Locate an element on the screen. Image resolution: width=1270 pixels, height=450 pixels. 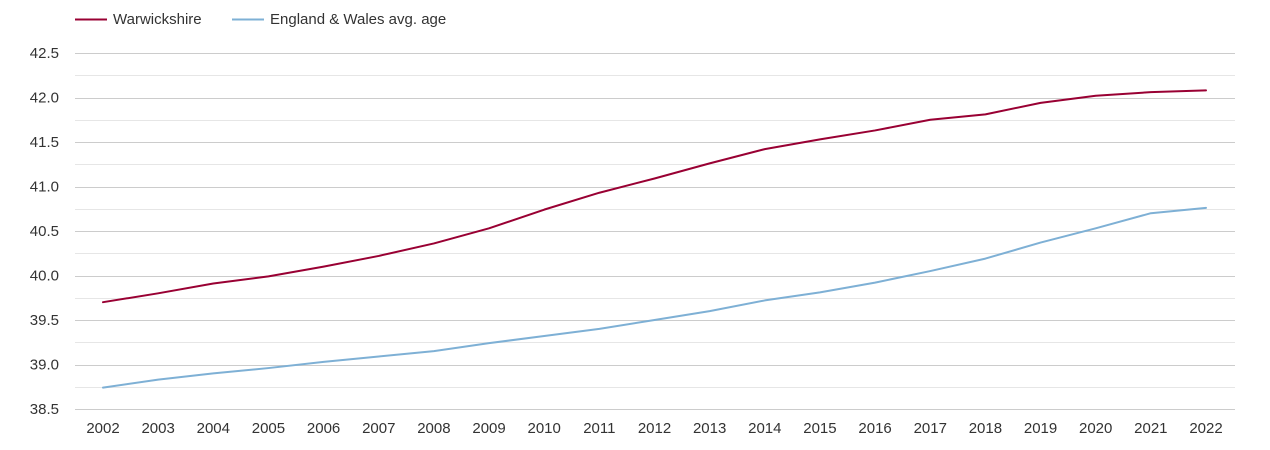
y-tick-label: 38.5 is located at coordinates (44, 409).